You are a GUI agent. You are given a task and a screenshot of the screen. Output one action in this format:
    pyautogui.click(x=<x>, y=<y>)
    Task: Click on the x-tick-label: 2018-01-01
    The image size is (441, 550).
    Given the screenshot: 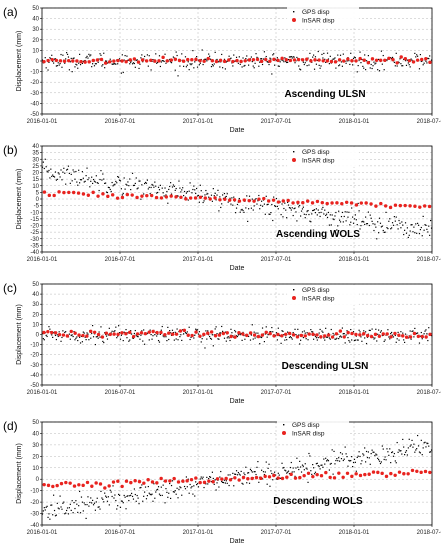 What is the action you would take?
    pyautogui.click(x=354, y=122)
    